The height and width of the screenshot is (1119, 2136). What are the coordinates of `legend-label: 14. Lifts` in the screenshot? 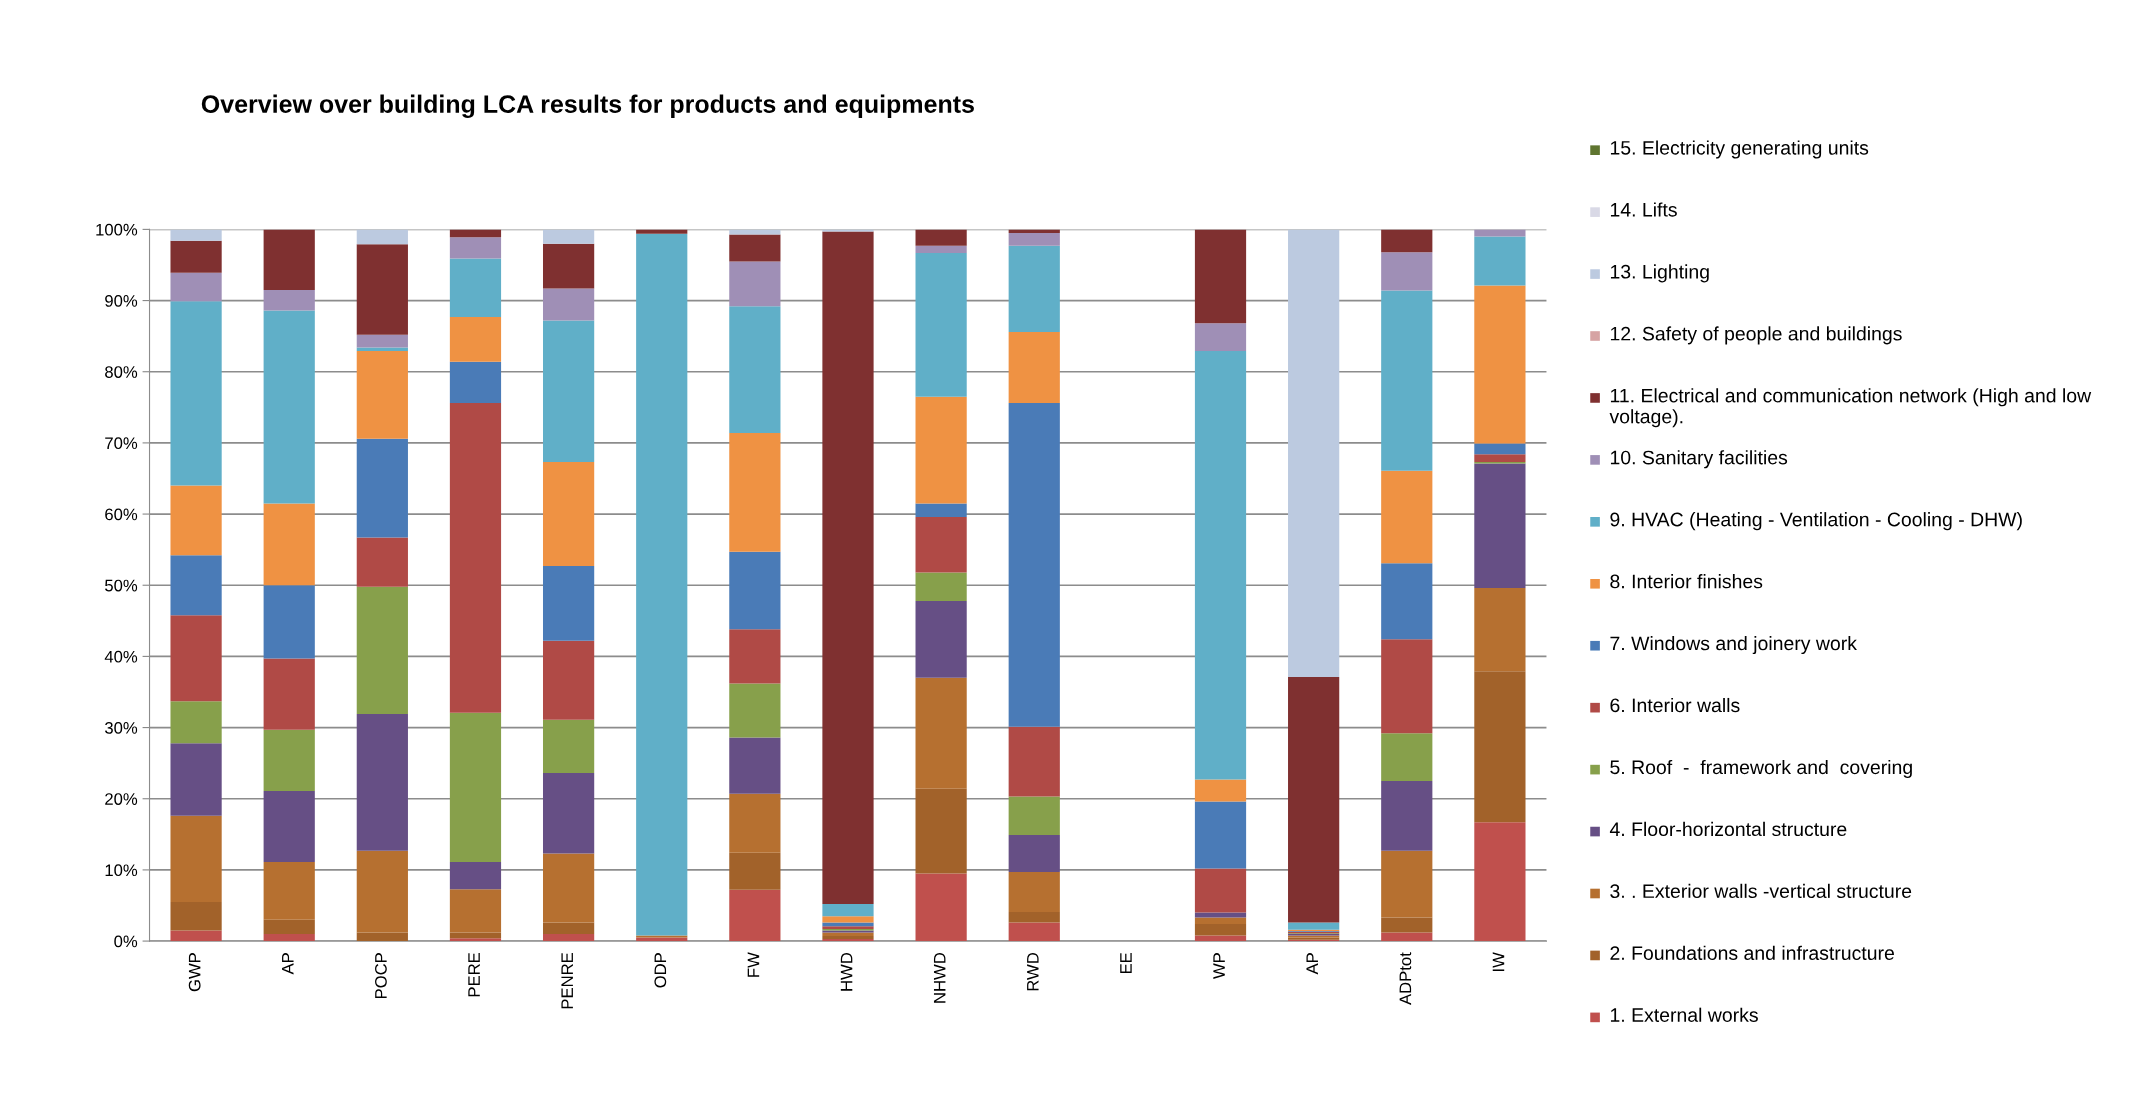 It's located at (1643, 209).